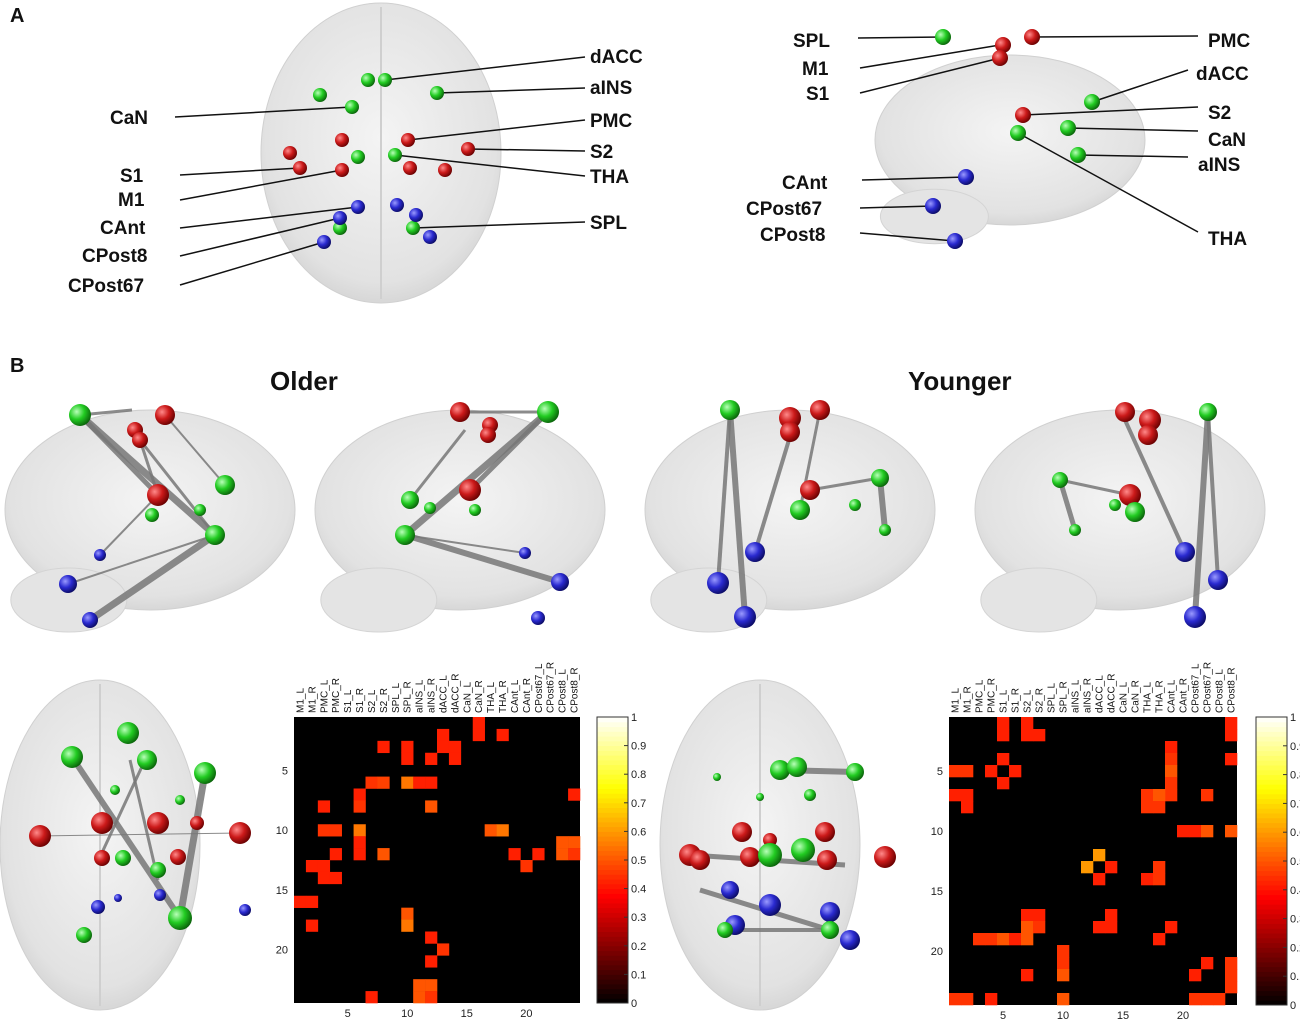 The height and width of the screenshot is (1023, 1300). Describe the element at coordinates (129, 118) in the screenshot. I see `label-can: CaN` at that location.